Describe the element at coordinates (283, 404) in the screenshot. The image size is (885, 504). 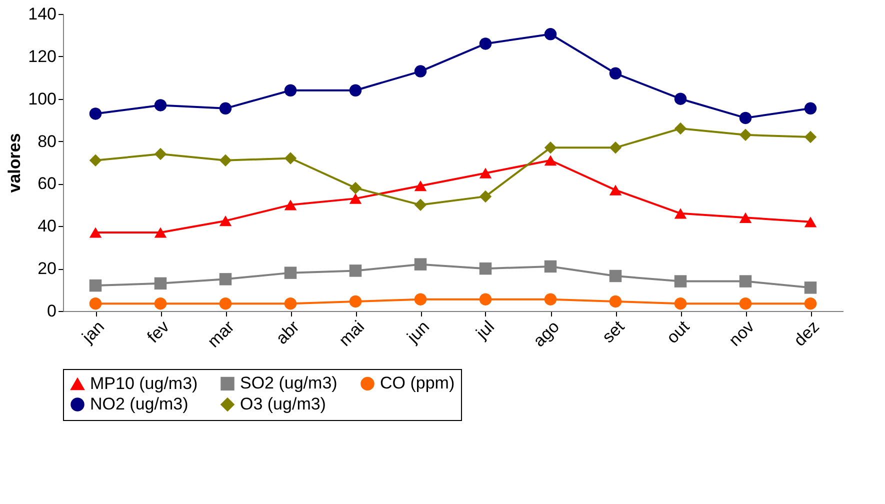
I see `legend-label: O3 (ug/m3)` at that location.